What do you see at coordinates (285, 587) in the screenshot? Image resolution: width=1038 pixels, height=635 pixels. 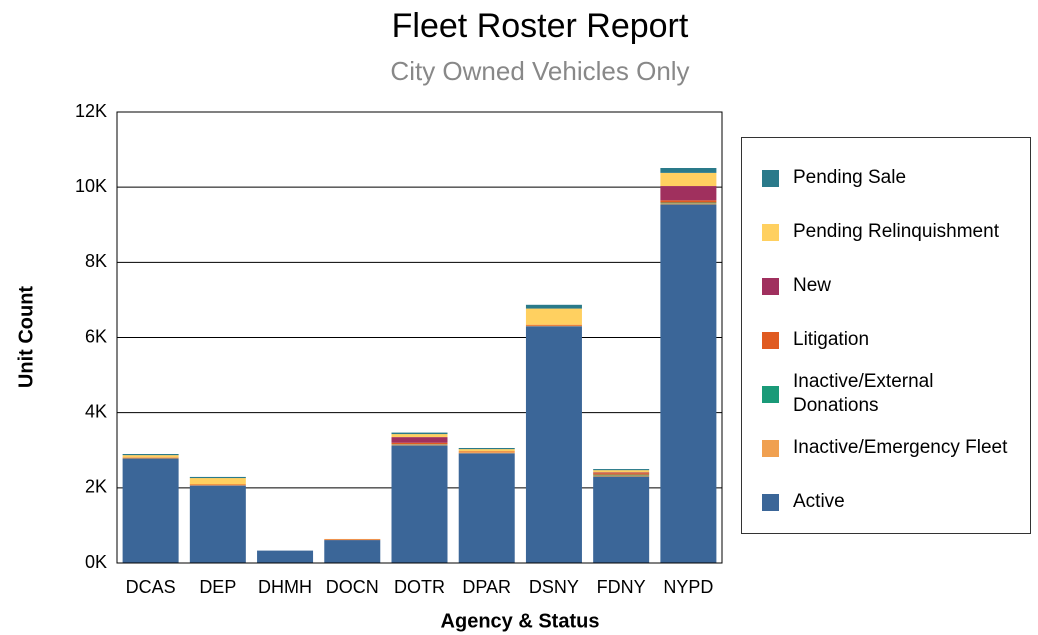 I see `x-tick-label: DHMH` at bounding box center [285, 587].